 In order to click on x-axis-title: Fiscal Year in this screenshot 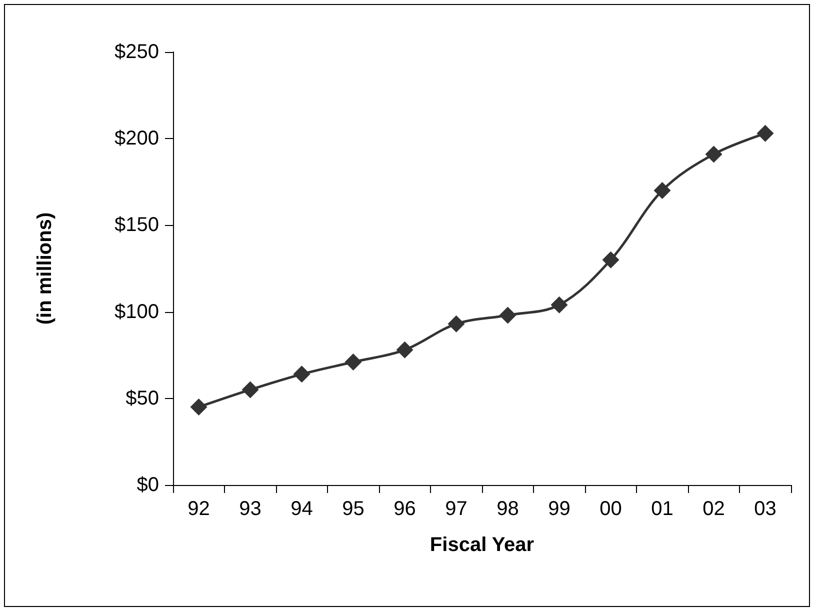, I will do `click(482, 545)`.